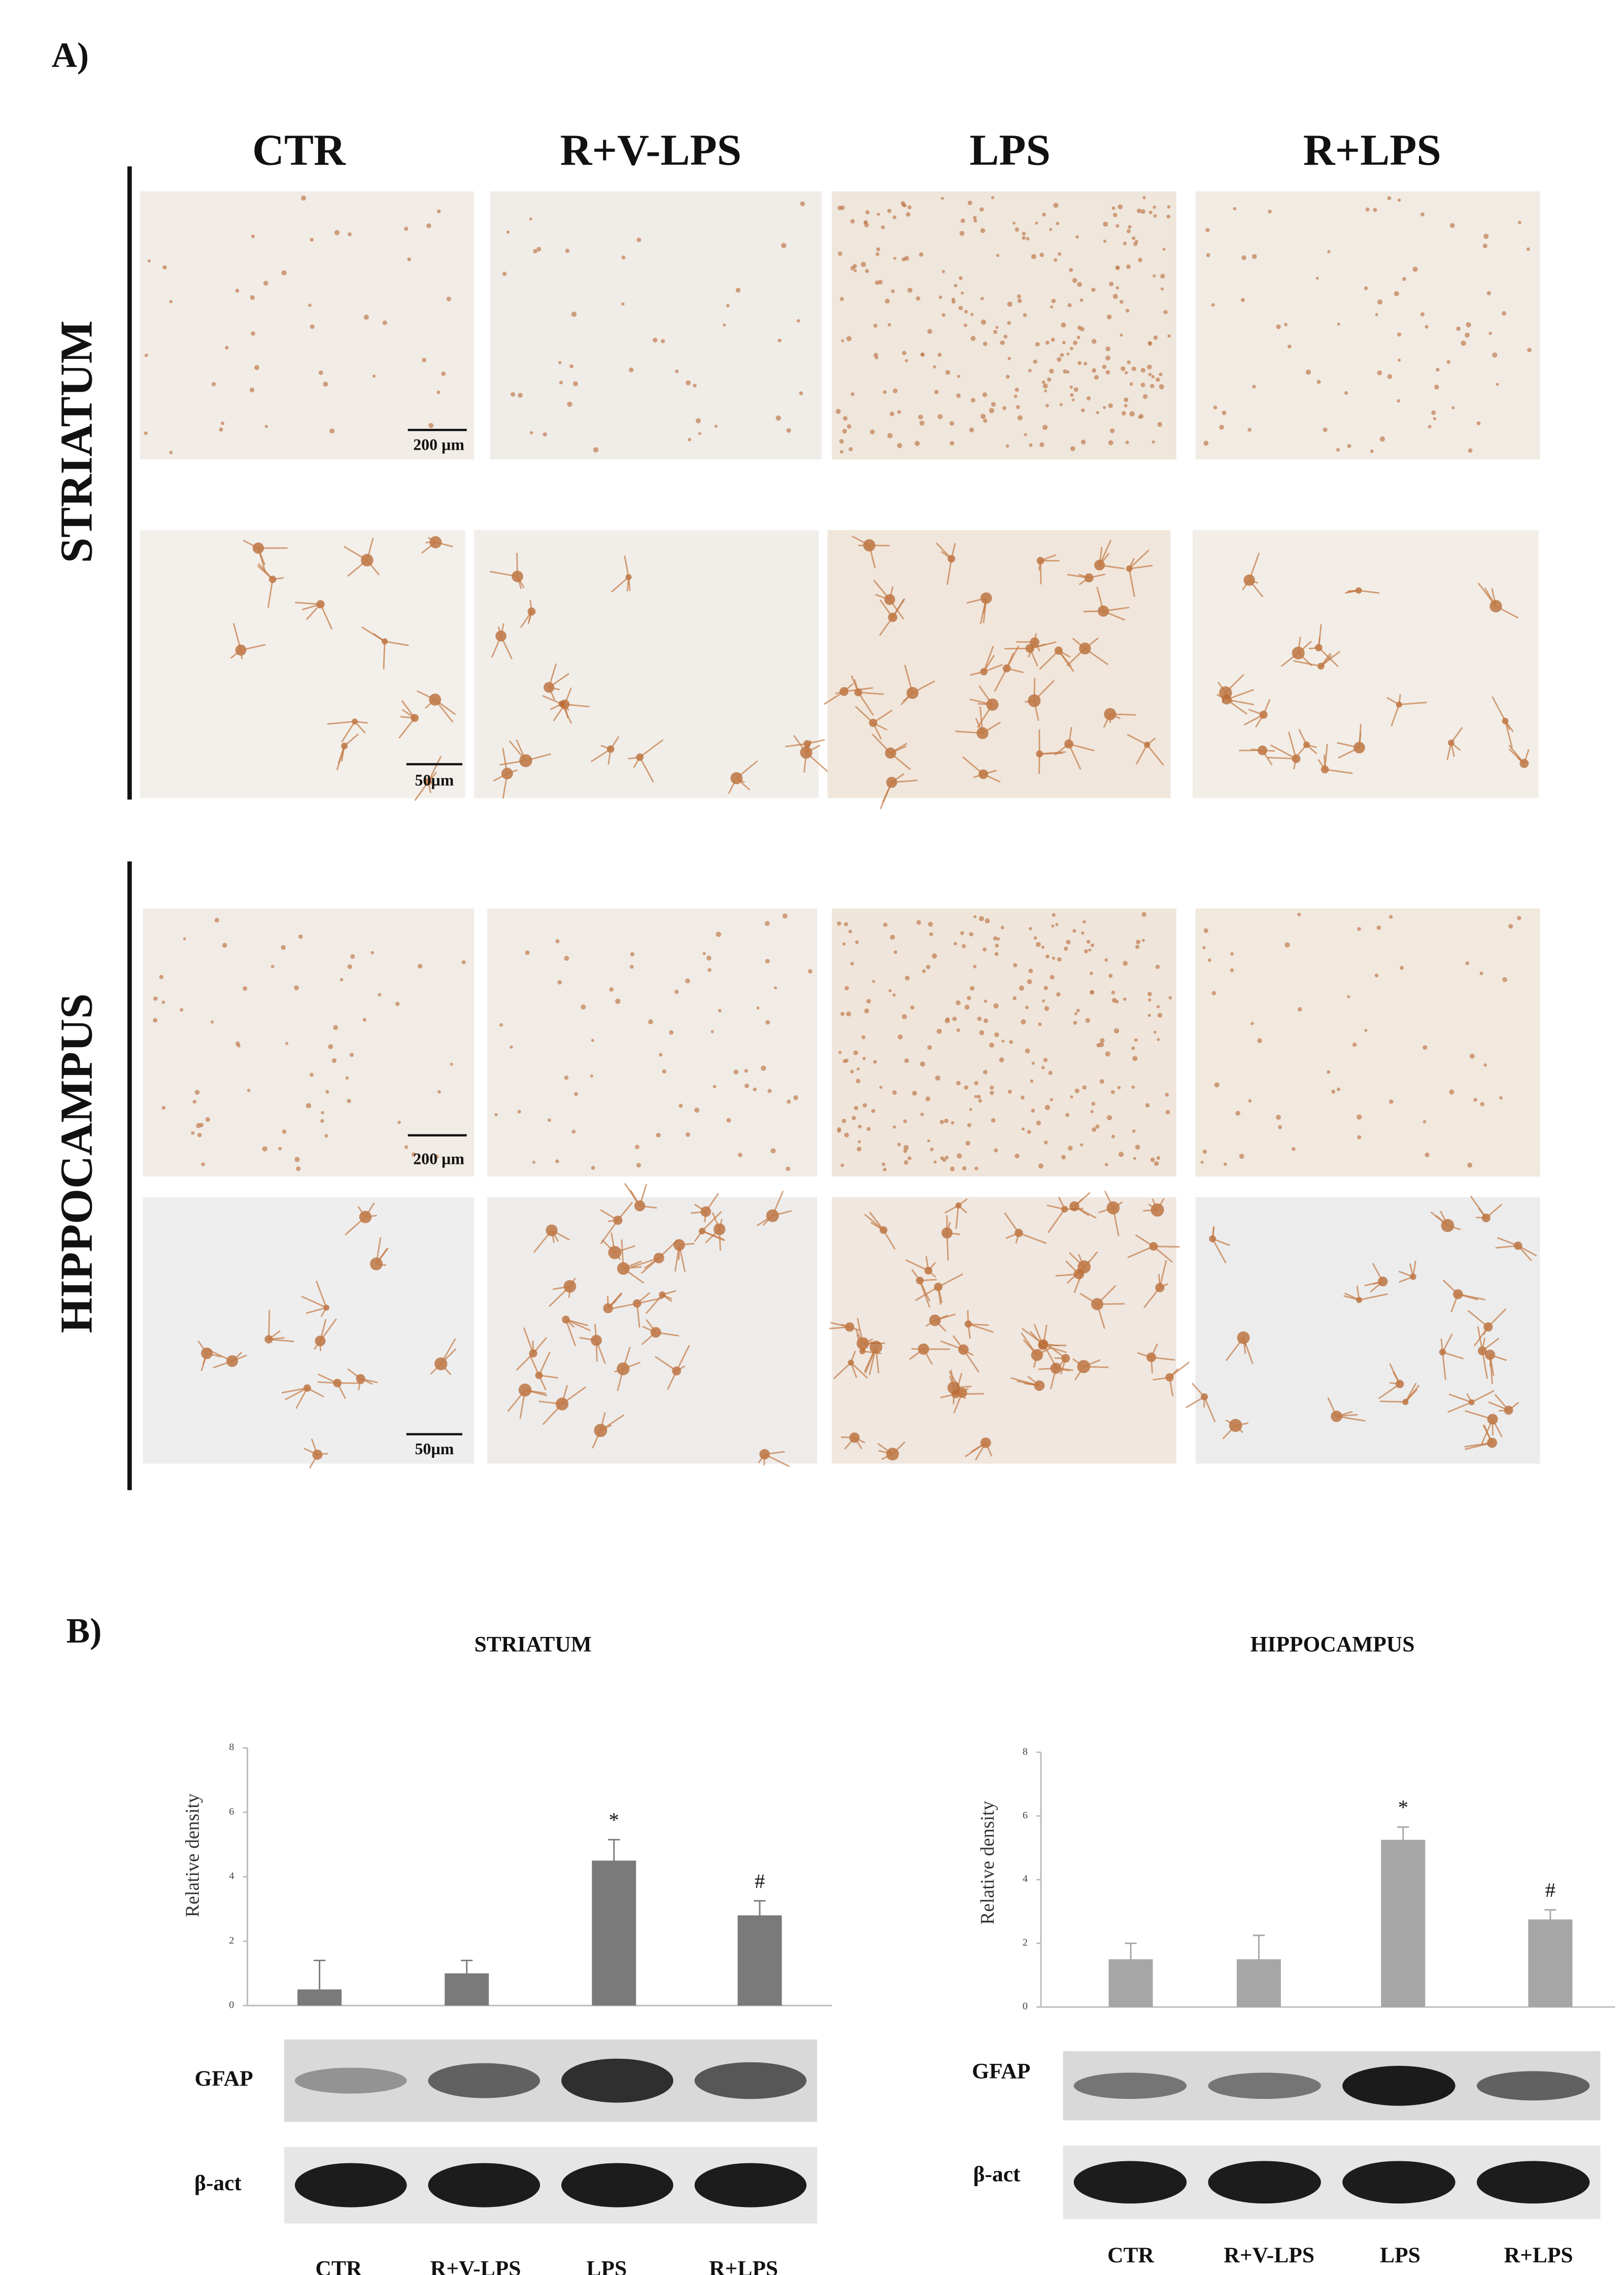 Image resolution: width=1624 pixels, height=2275 pixels. Describe the element at coordinates (1001, 2071) in the screenshot. I see `blot-label: GFAP` at that location.